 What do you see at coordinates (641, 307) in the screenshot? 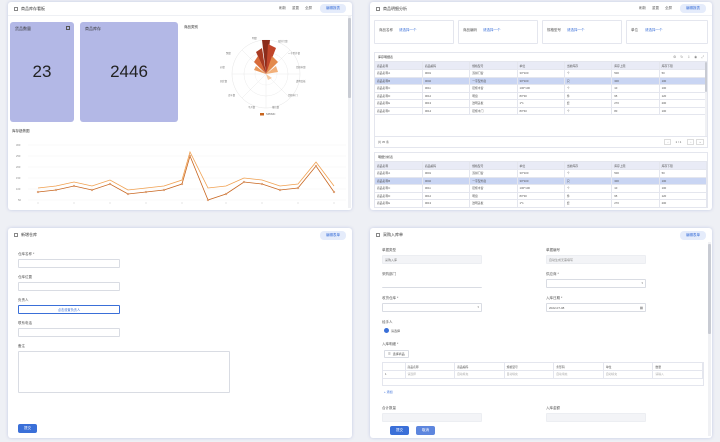
I see `calendar-icon: ▦` at bounding box center [641, 307].